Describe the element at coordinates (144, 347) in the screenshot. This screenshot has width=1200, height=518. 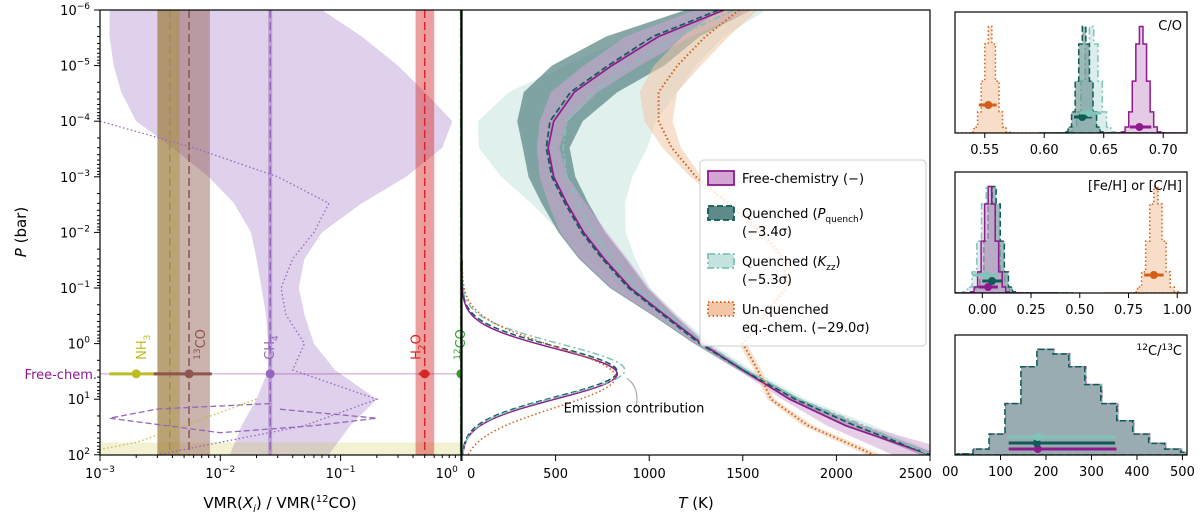
I see `nh3-label: NH3` at that location.